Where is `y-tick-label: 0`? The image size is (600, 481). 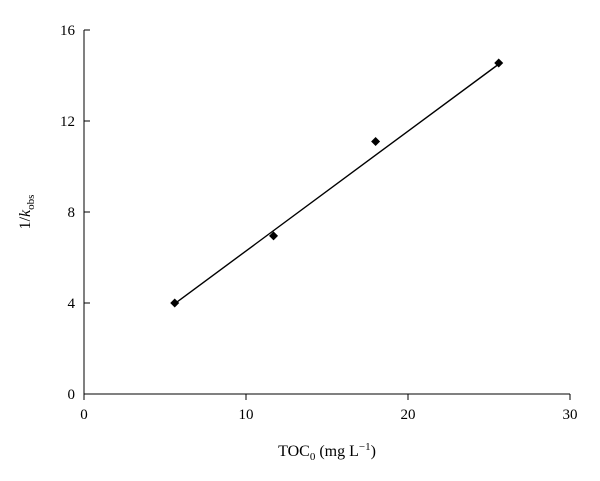
y-tick-label: 0 is located at coordinates (72, 395).